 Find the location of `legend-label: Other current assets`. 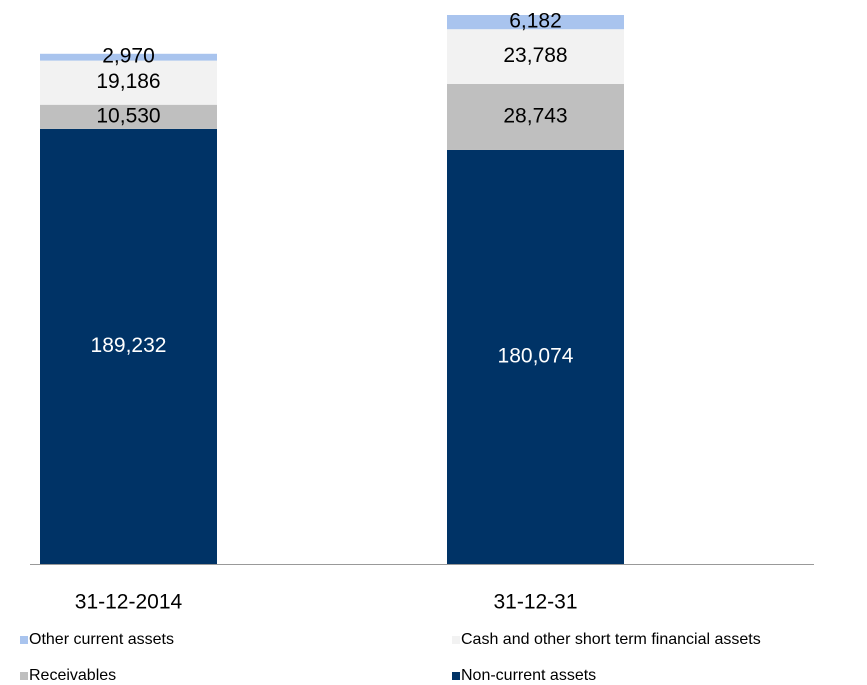

legend-label: Other current assets is located at coordinates (101, 639).